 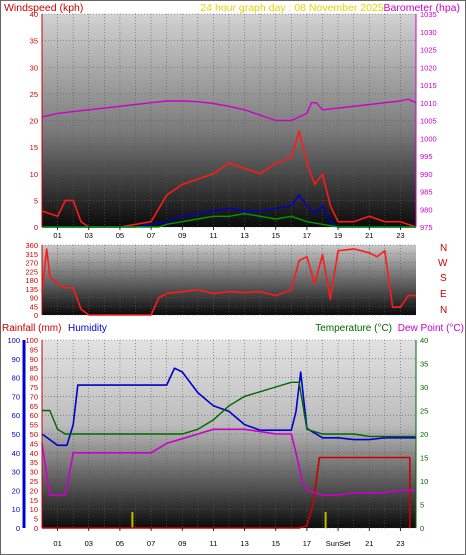 I want to click on graph-date-title: 24 hour graph day : 08 November 2025, so click(x=291, y=8).